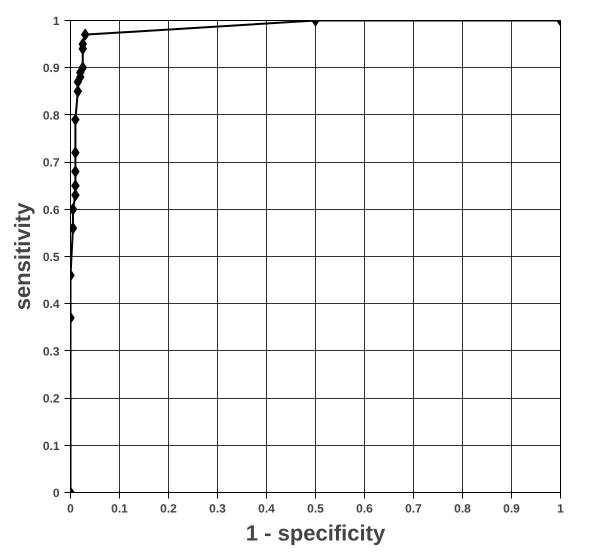 The image size is (591, 554). Describe the element at coordinates (413, 509) in the screenshot. I see `x-tick-label: 0.7` at that location.